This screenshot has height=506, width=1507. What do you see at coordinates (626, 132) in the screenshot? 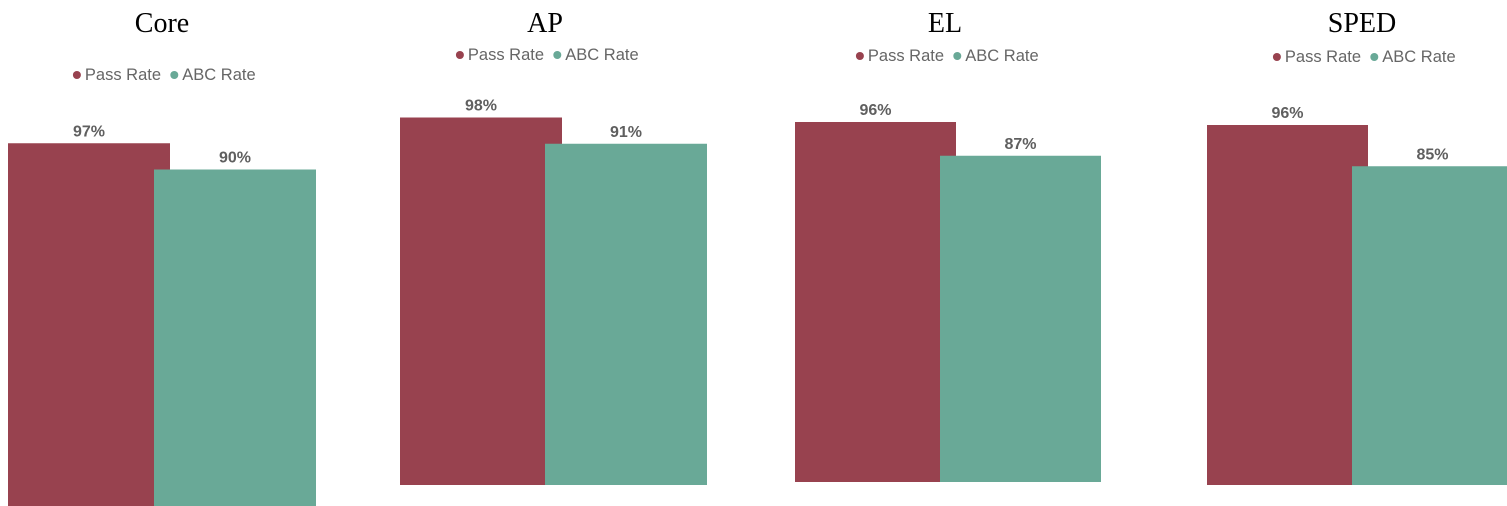
I see `data-label: 91%` at bounding box center [626, 132].